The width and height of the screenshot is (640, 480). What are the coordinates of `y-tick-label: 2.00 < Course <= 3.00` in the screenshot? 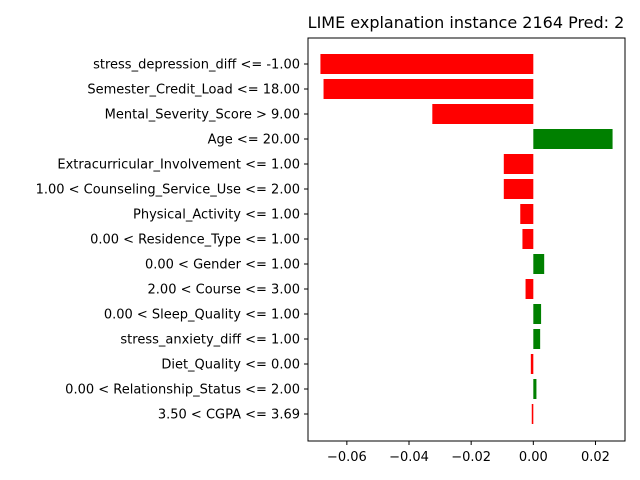 It's located at (224, 290).